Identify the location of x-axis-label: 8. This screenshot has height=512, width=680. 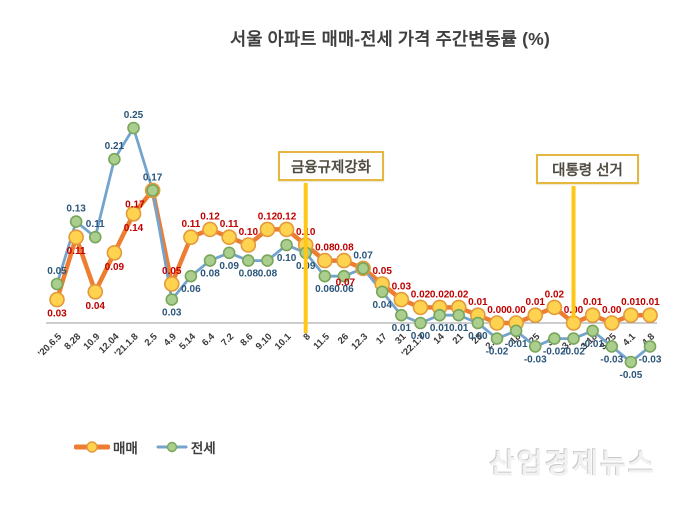
(307, 337).